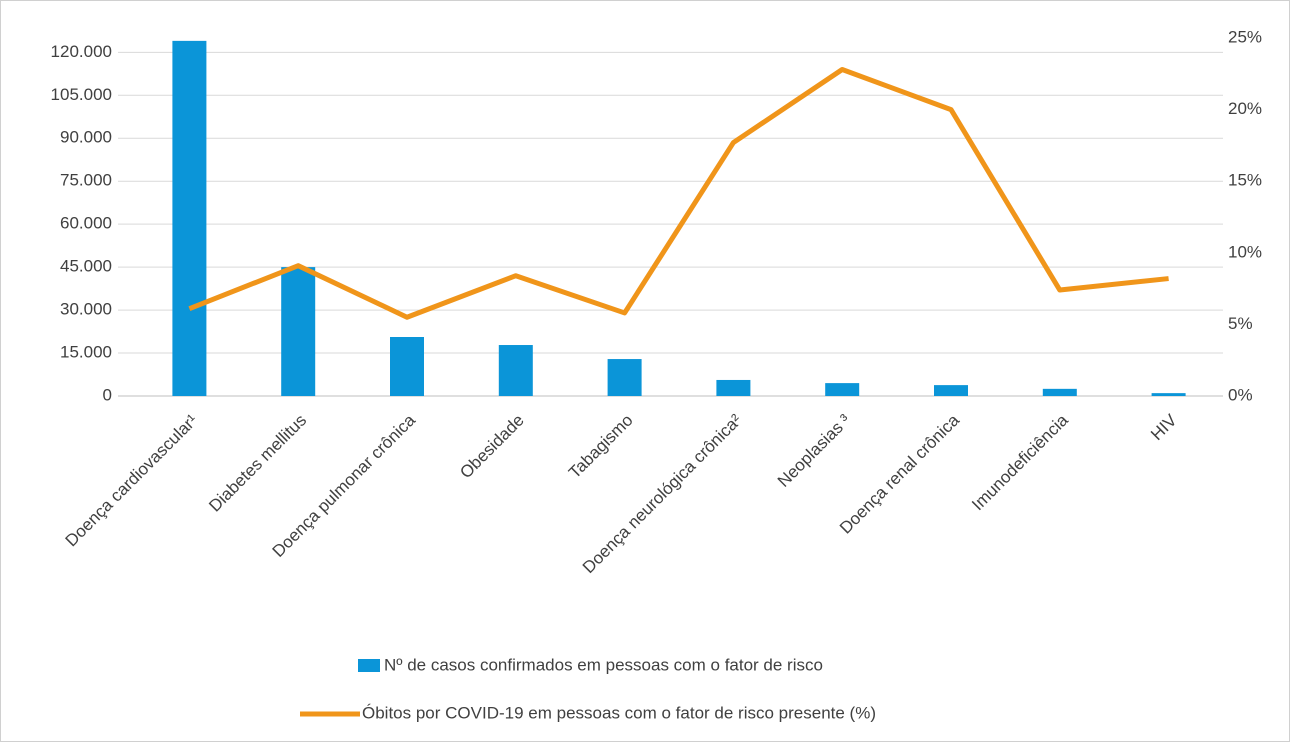 The height and width of the screenshot is (742, 1290). Describe the element at coordinates (86, 266) in the screenshot. I see `y-tick-label: 45.000` at that location.